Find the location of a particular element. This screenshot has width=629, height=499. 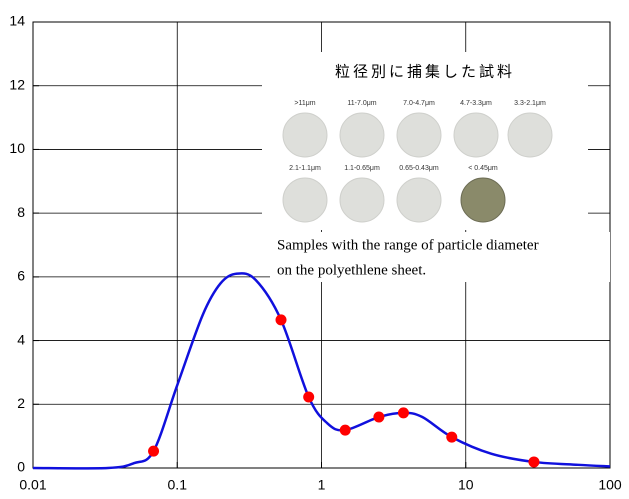

caption-bg is located at coordinates (440, 257).